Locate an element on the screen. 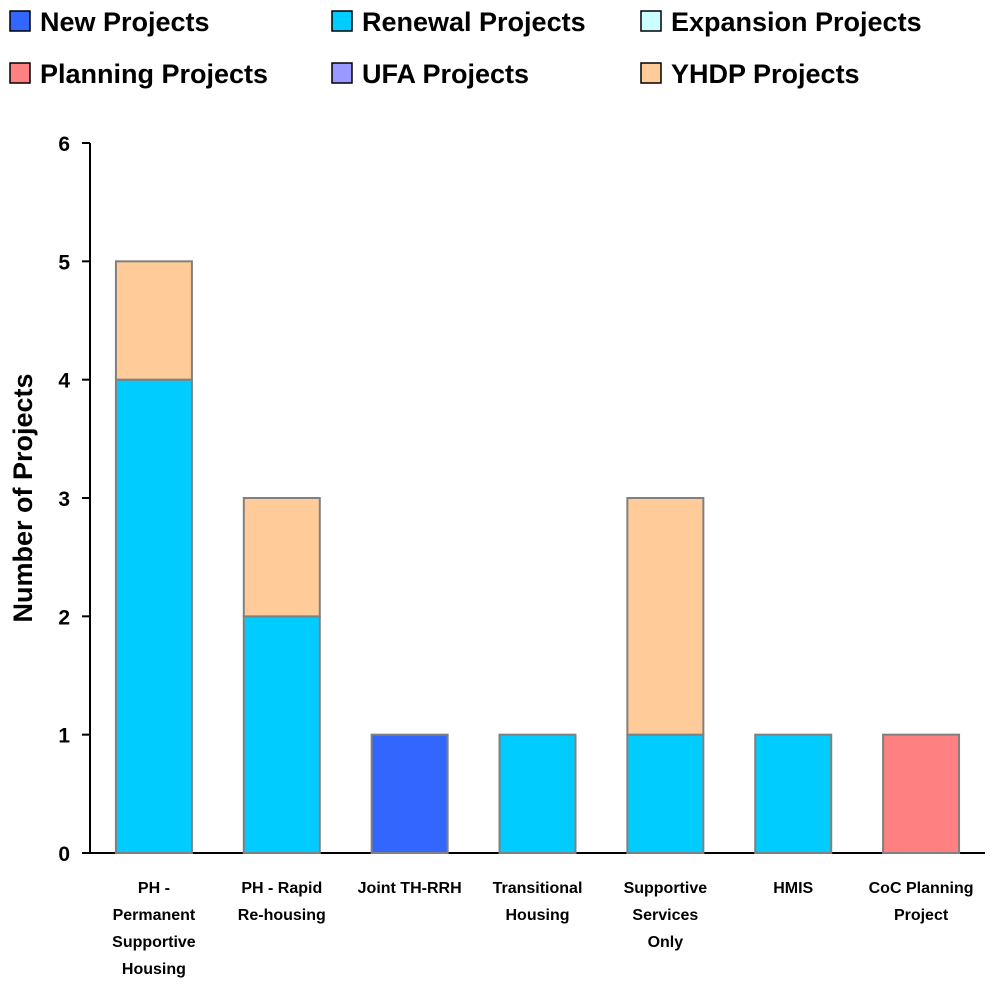 The height and width of the screenshot is (988, 997). y-tick-label: 0 is located at coordinates (64, 854).